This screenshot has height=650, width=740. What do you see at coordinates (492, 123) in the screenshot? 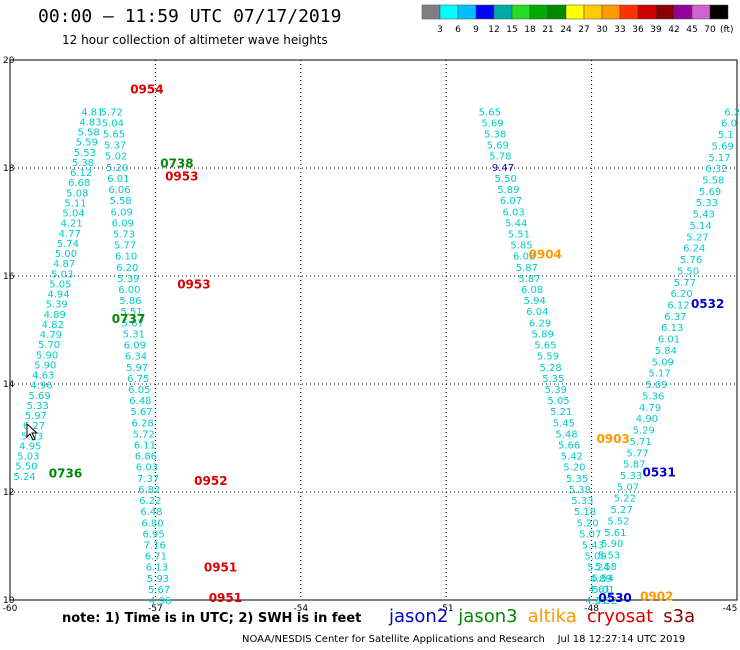
I see `wave-height-label: 5.69` at bounding box center [492, 123].